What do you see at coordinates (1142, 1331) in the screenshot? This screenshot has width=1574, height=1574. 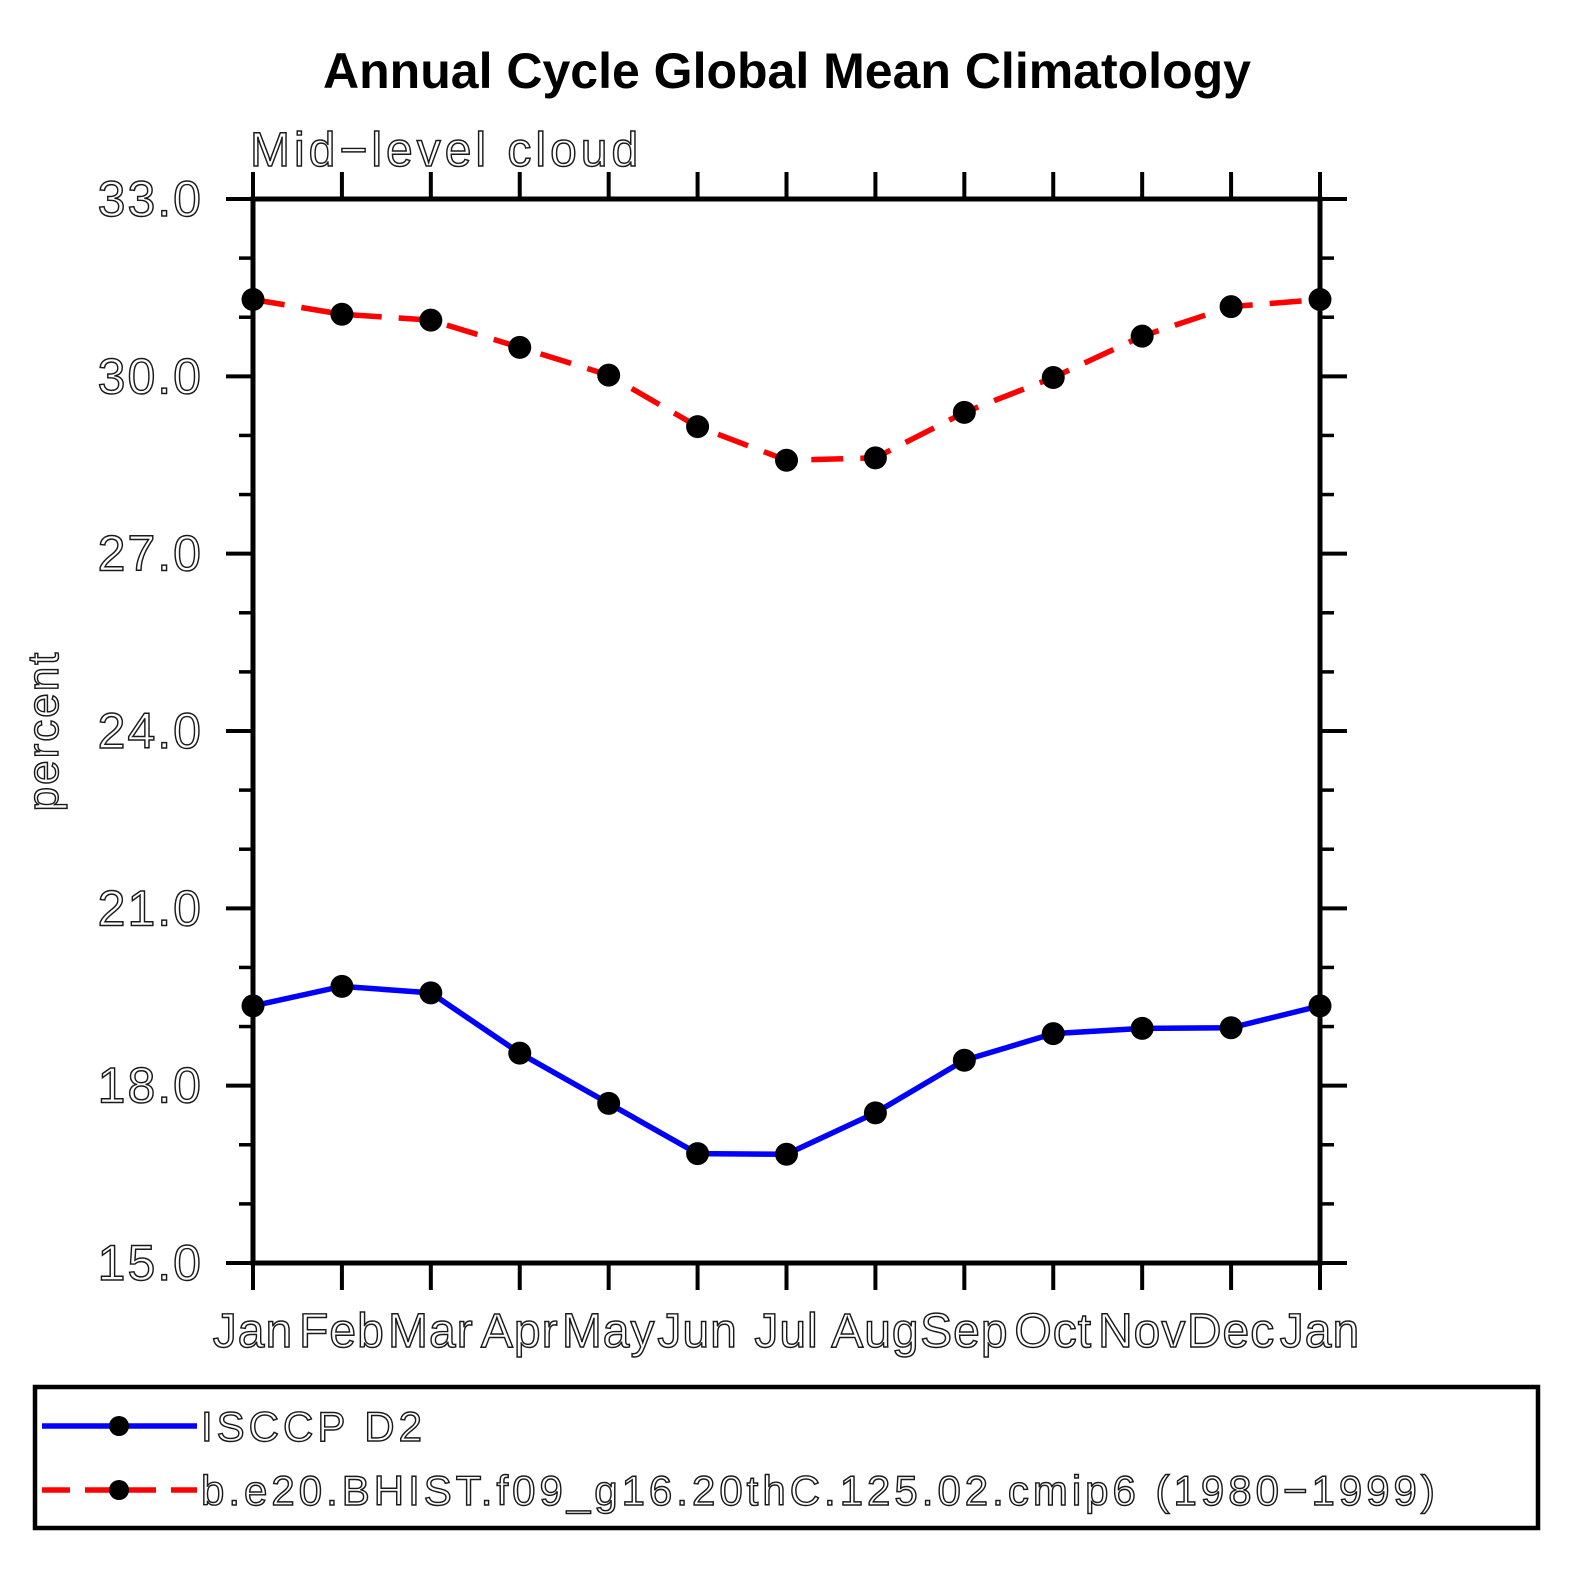 I see `x-tick-label: Nov` at bounding box center [1142, 1331].